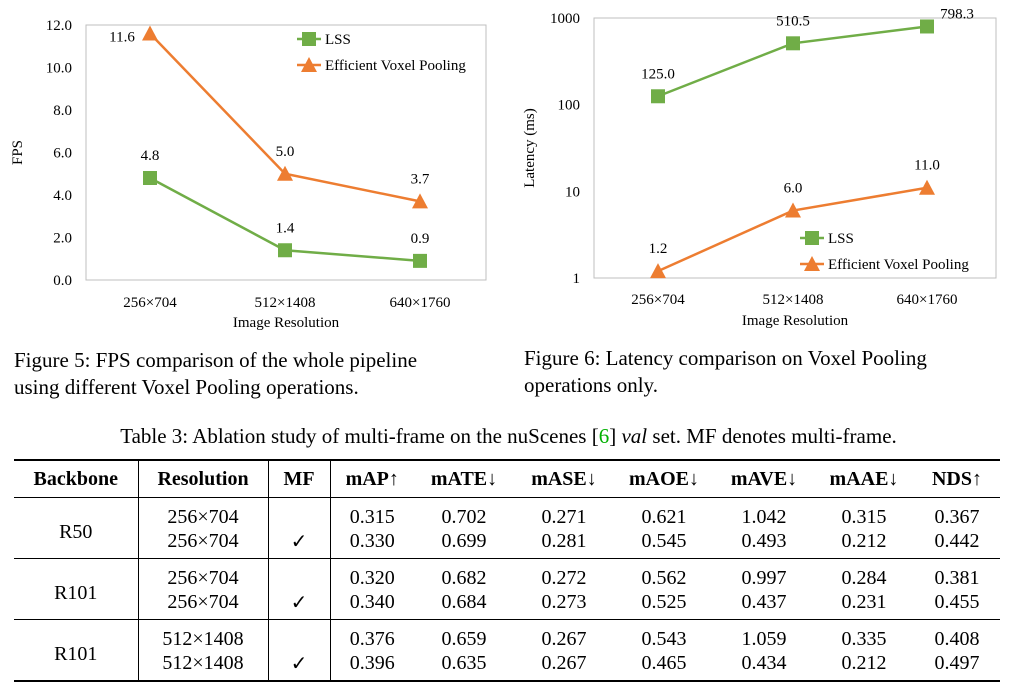  What do you see at coordinates (285, 228) in the screenshot?
I see `data-label: 1.4` at bounding box center [285, 228].